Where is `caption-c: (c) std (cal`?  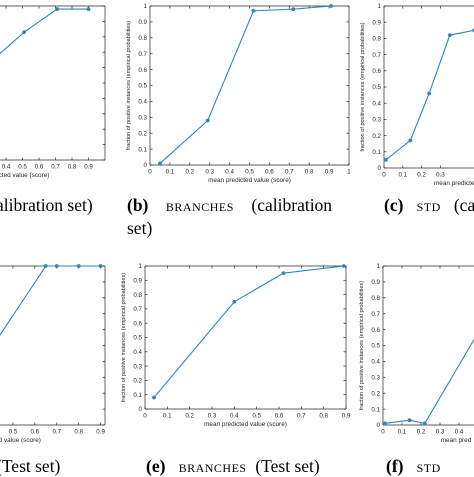 caption-c: (c) std (cal is located at coordinates (429, 205).